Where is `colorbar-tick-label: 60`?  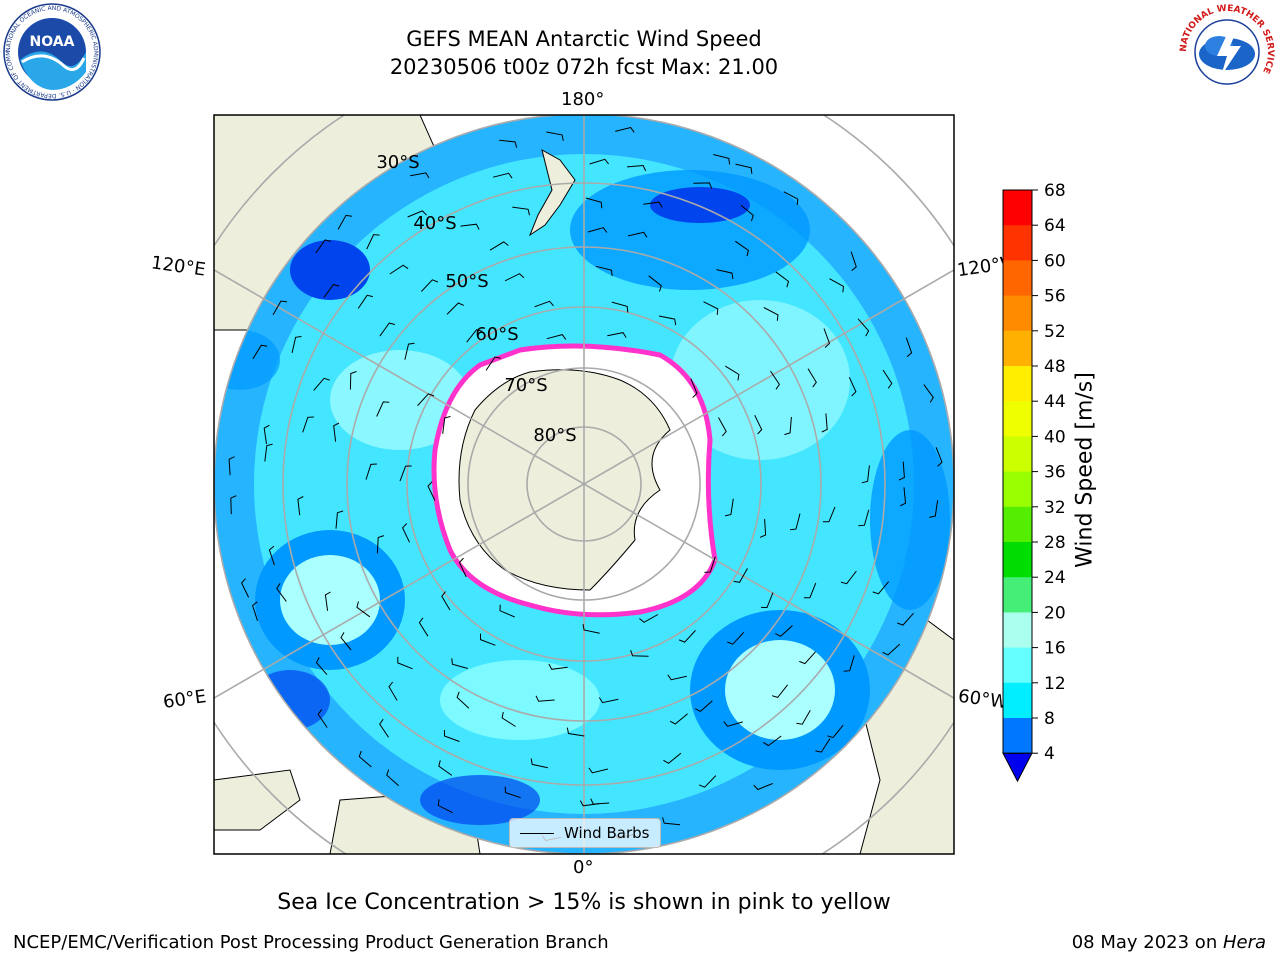
colorbar-tick-label: 60 is located at coordinates (1055, 261).